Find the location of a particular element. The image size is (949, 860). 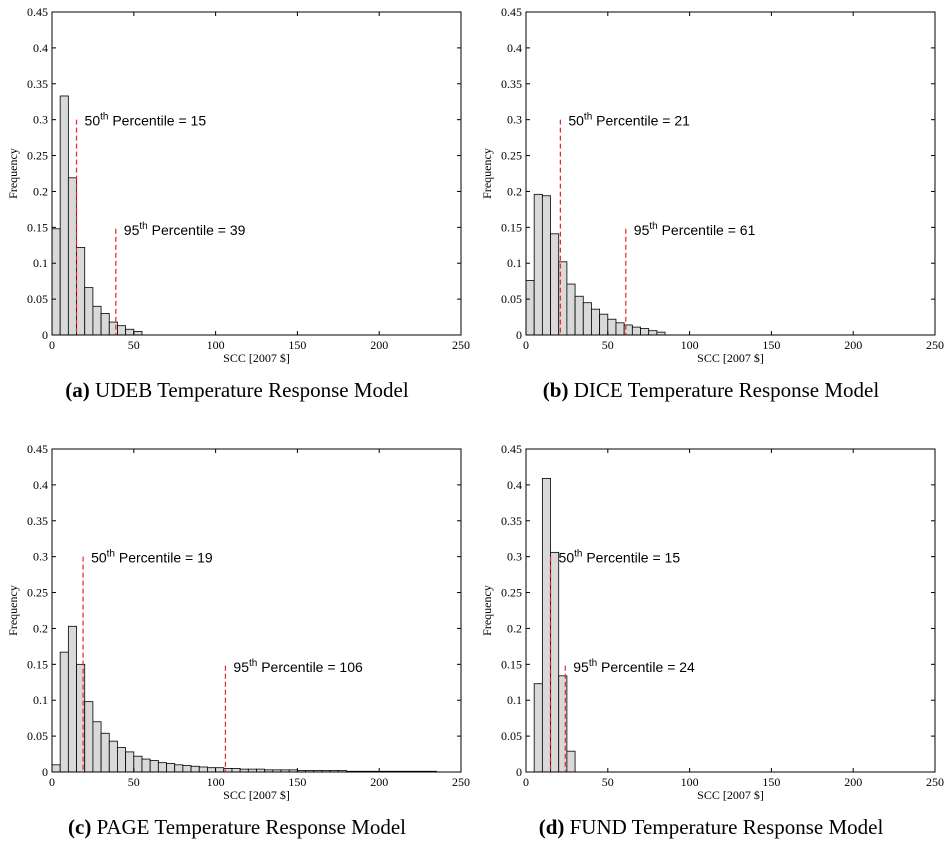

panel-caption: (c) PAGE Temperature Response Model is located at coordinates (237, 827).